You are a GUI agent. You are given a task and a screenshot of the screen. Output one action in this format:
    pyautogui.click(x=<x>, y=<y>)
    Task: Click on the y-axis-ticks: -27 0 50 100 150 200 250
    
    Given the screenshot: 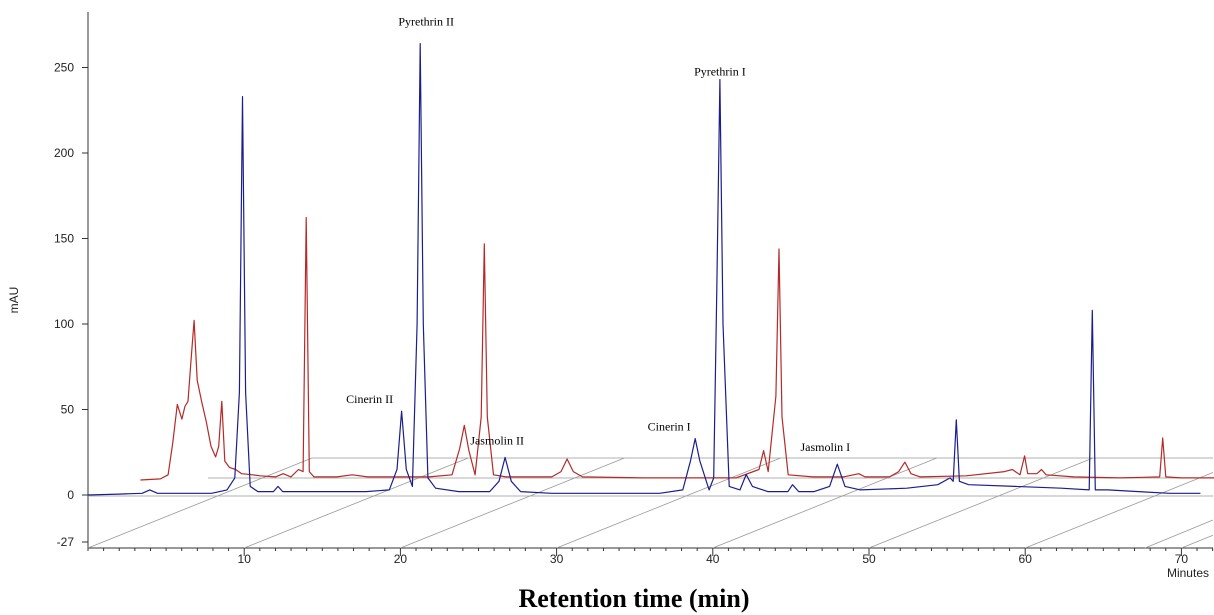 What is the action you would take?
    pyautogui.click(x=71, y=305)
    